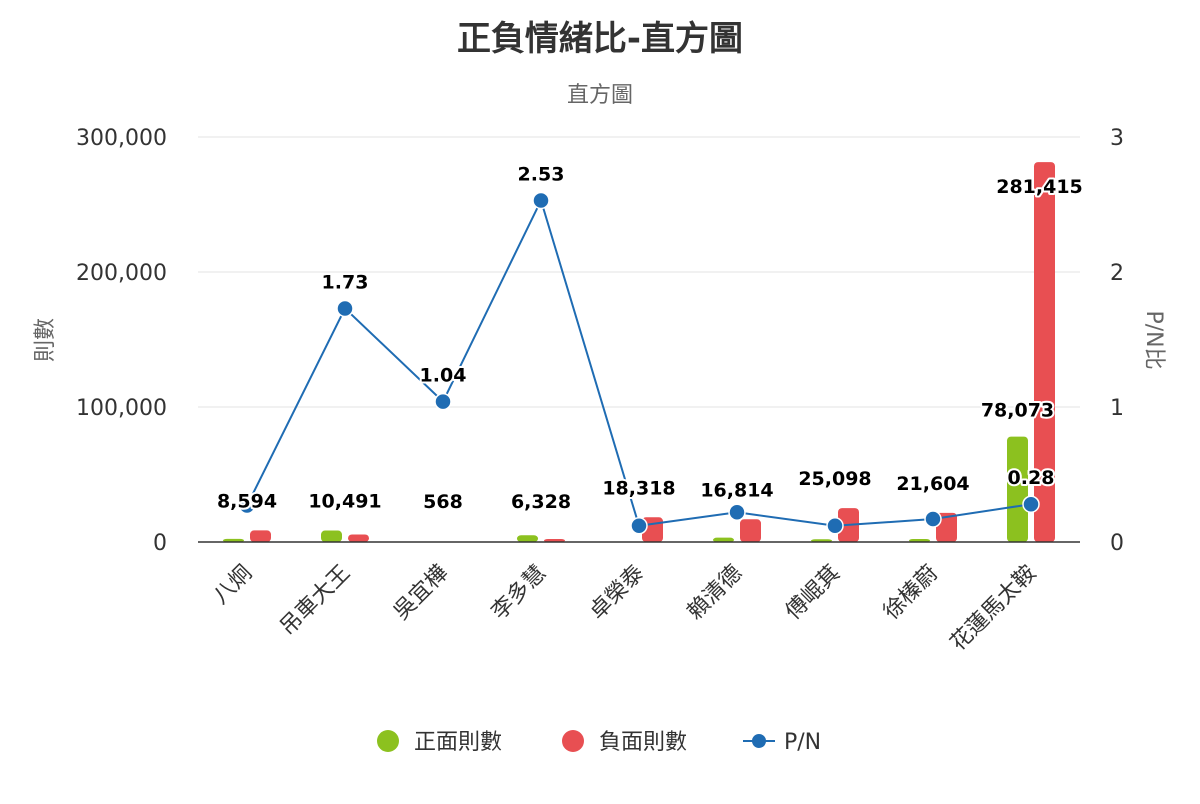 The width and height of the screenshot is (1200, 804). I want to click on y-left-tick-label: 100,000, so click(121, 408).